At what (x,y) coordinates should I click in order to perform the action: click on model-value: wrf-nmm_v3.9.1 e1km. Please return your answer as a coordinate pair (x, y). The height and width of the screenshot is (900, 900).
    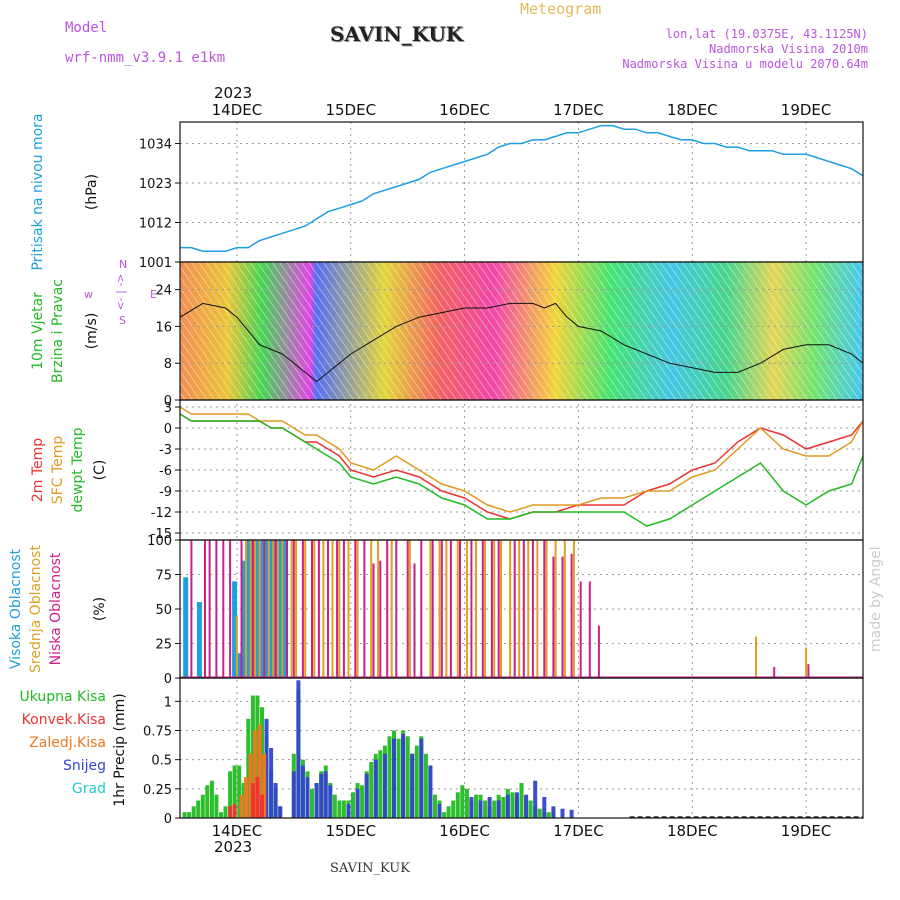
    Looking at the image, I should click on (145, 58).